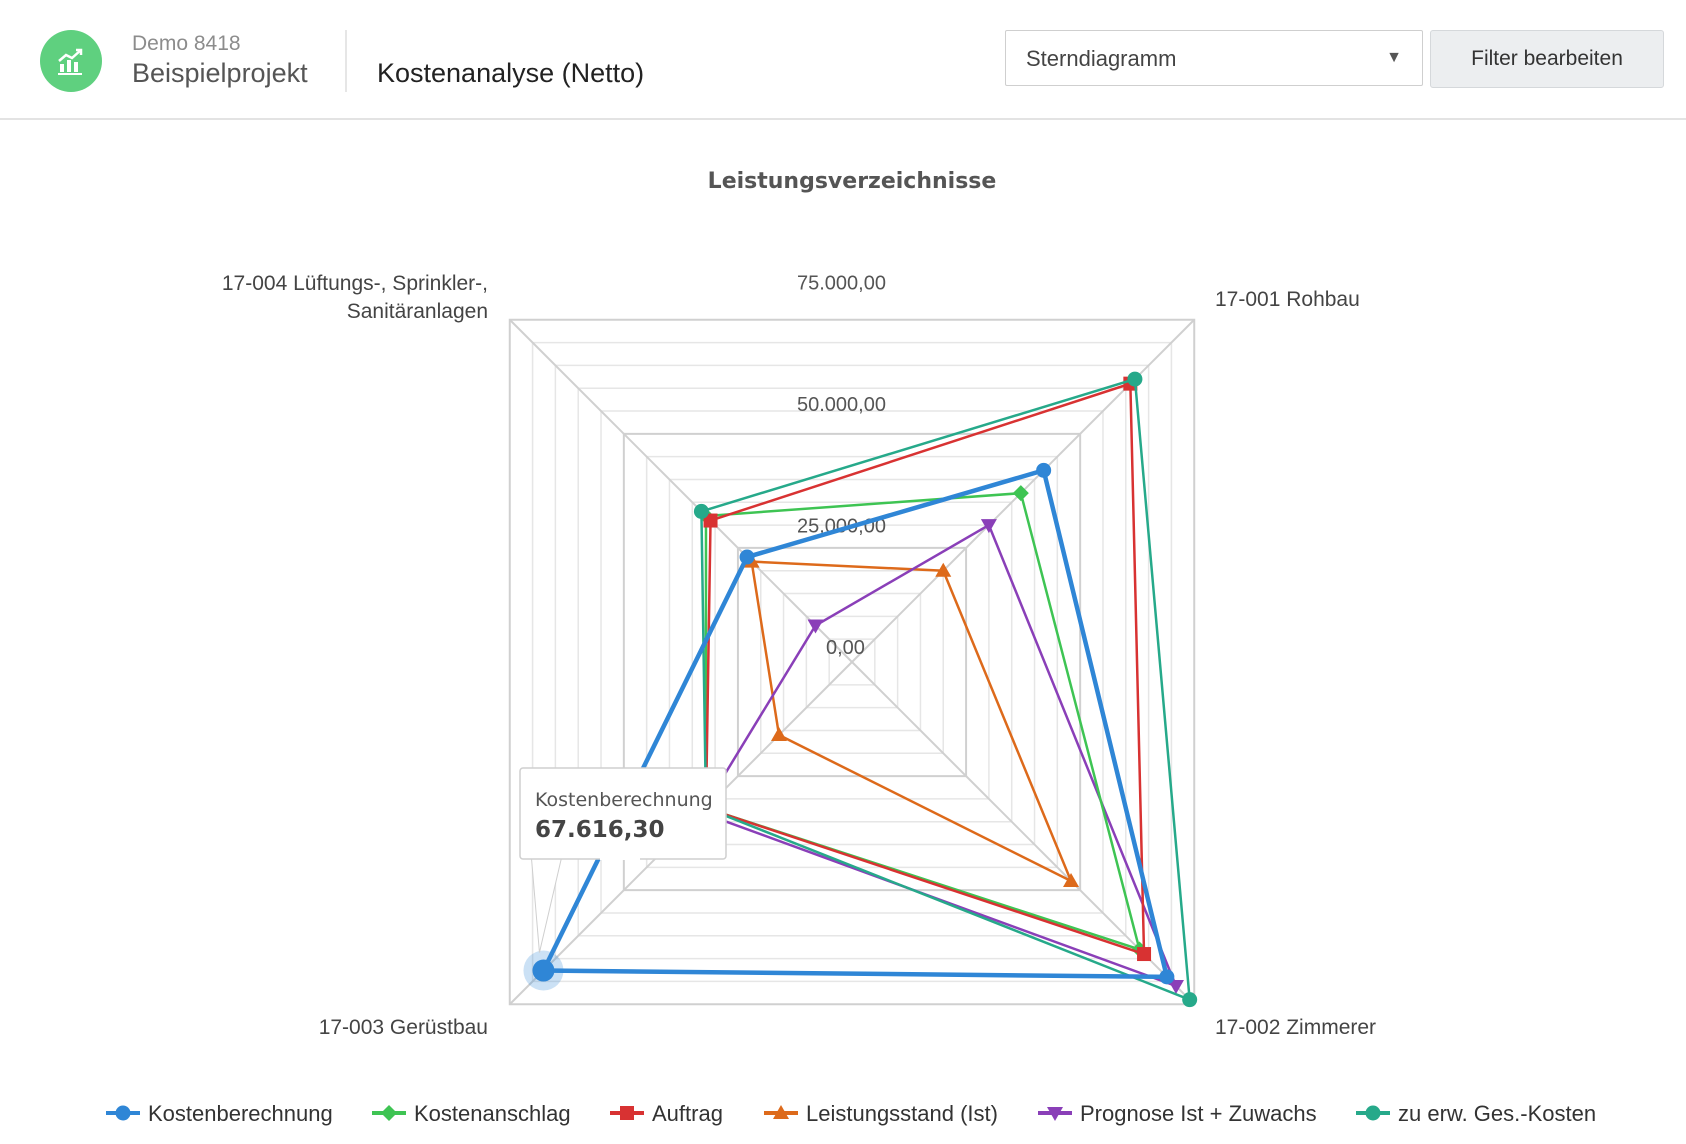  What do you see at coordinates (1394, 57) in the screenshot?
I see `caret-down-icon: ▼` at bounding box center [1394, 57].